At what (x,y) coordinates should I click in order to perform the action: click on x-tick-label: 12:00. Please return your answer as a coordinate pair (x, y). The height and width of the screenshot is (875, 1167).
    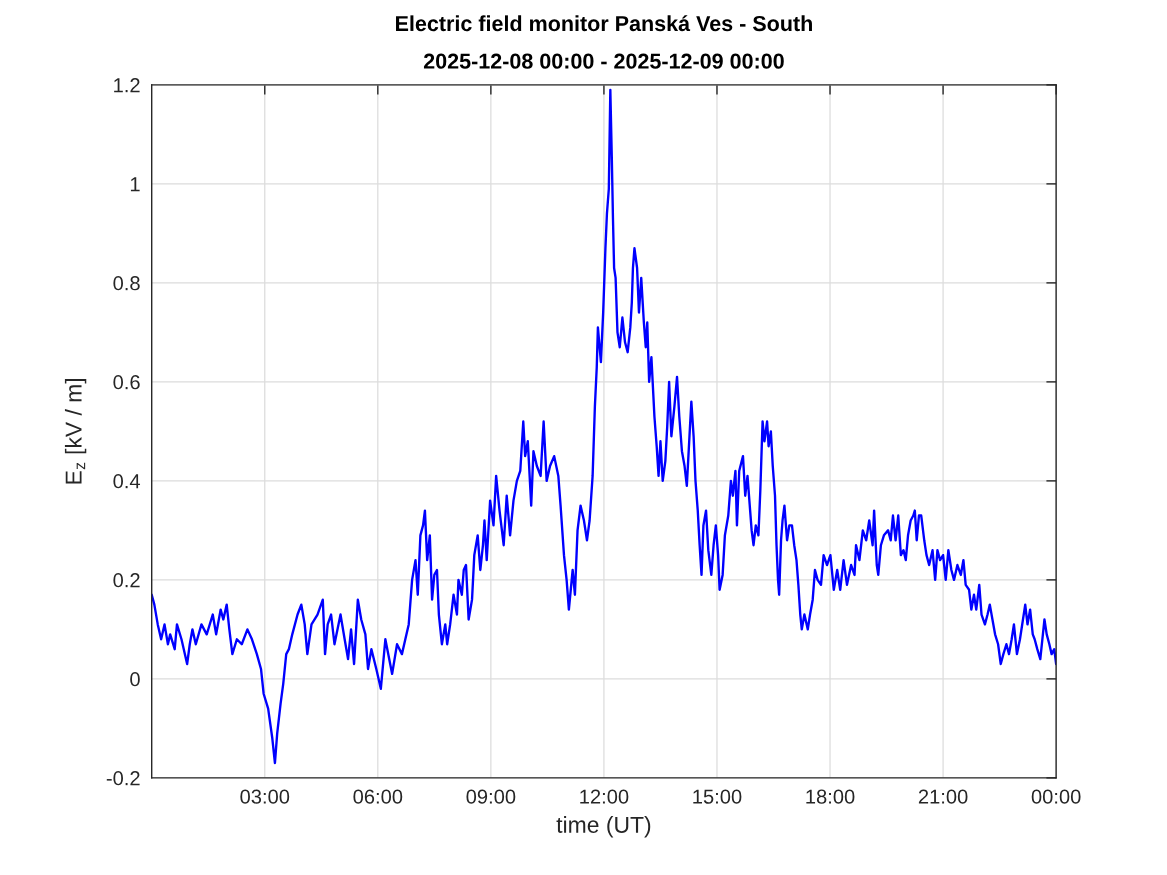
    Looking at the image, I should click on (604, 796).